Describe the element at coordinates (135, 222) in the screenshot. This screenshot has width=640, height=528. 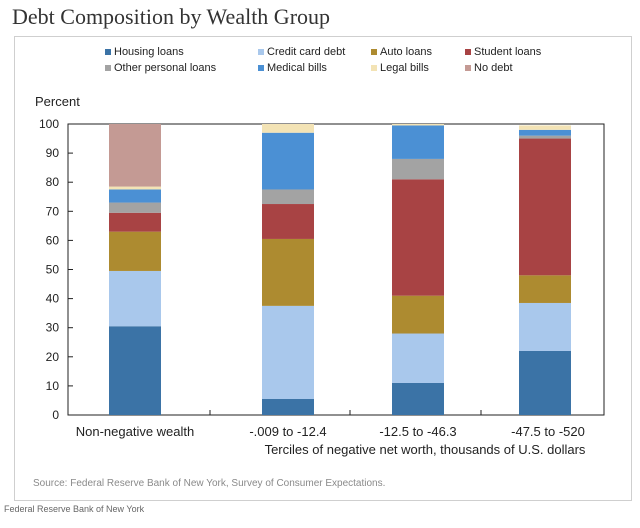
I see `bar-segment-cat1-student-loans` at that location.